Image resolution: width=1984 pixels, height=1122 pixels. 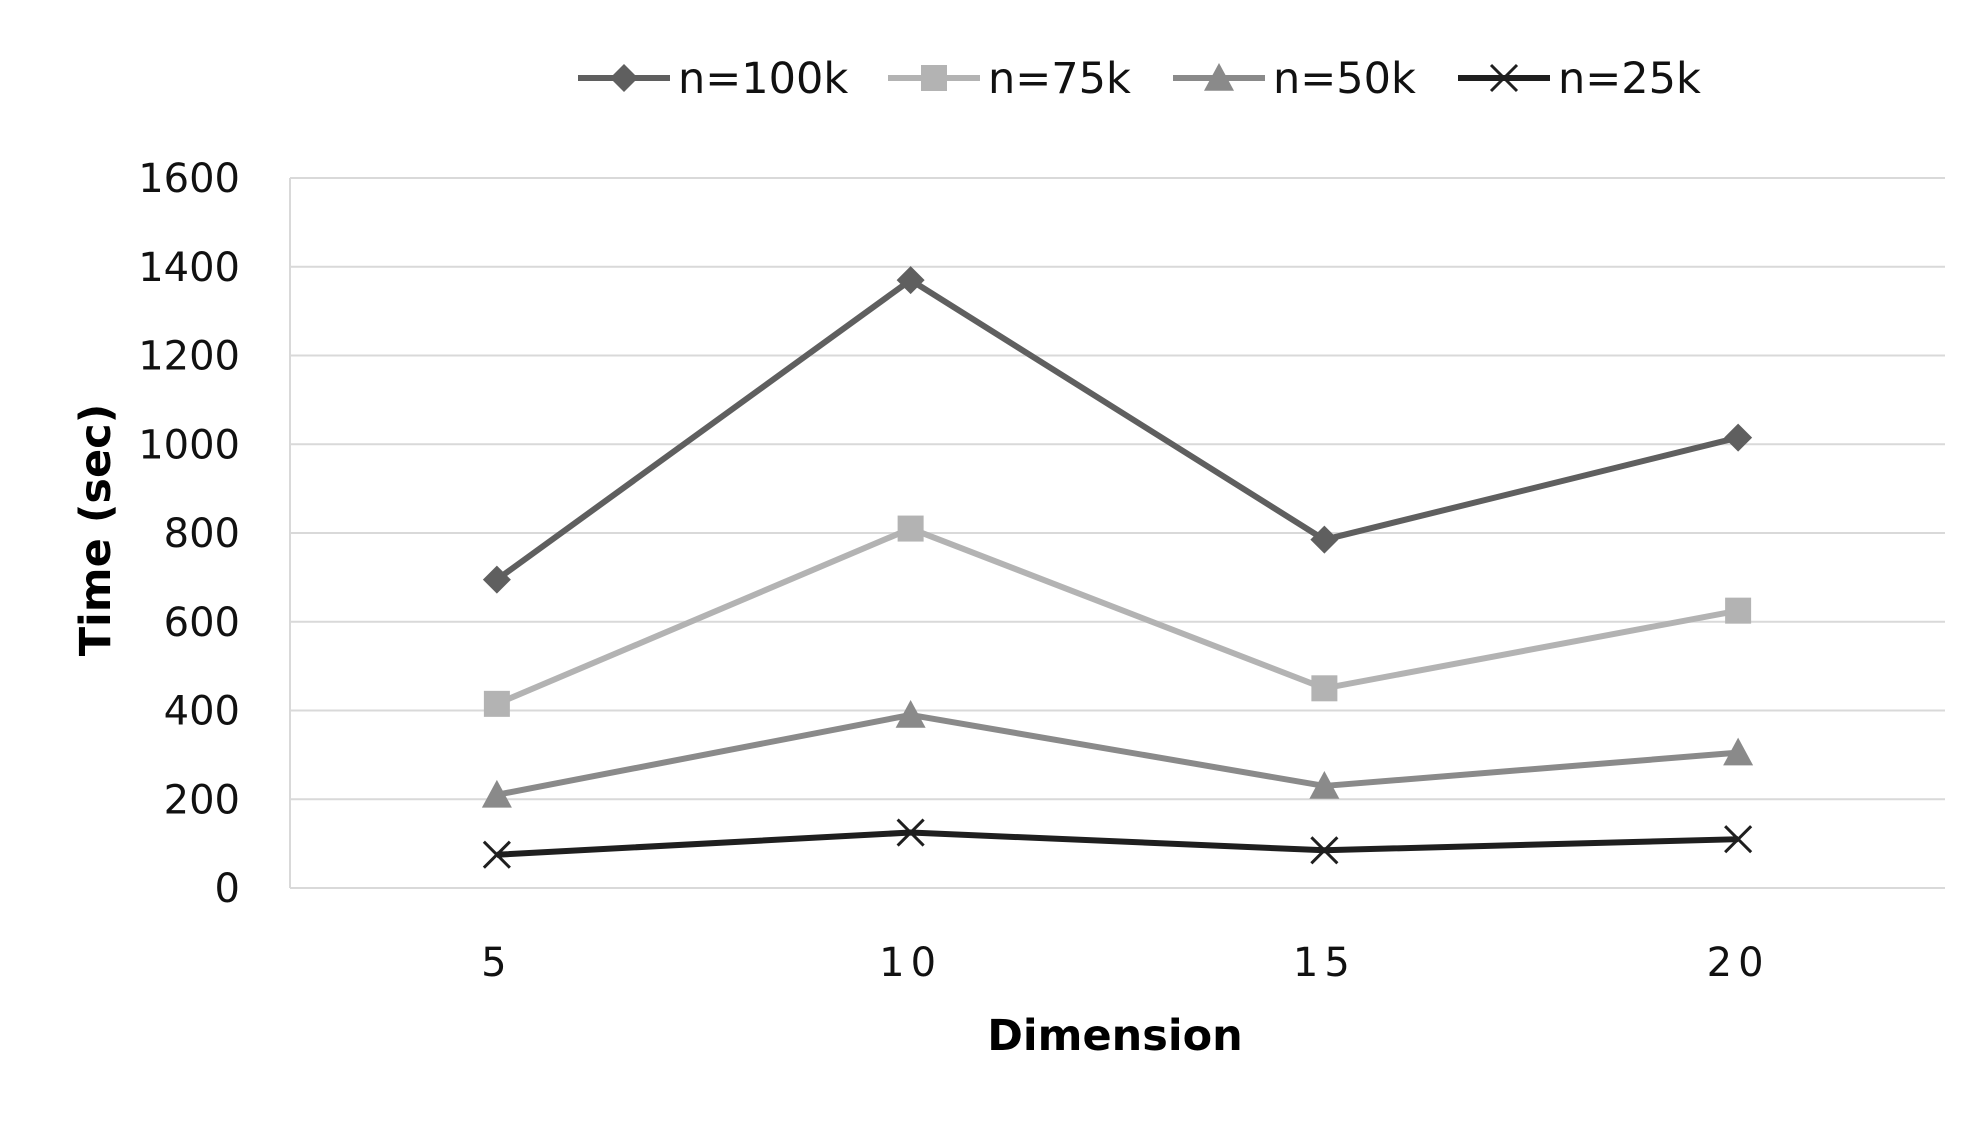 I want to click on y-tick-label: 800, so click(x=202, y=534).